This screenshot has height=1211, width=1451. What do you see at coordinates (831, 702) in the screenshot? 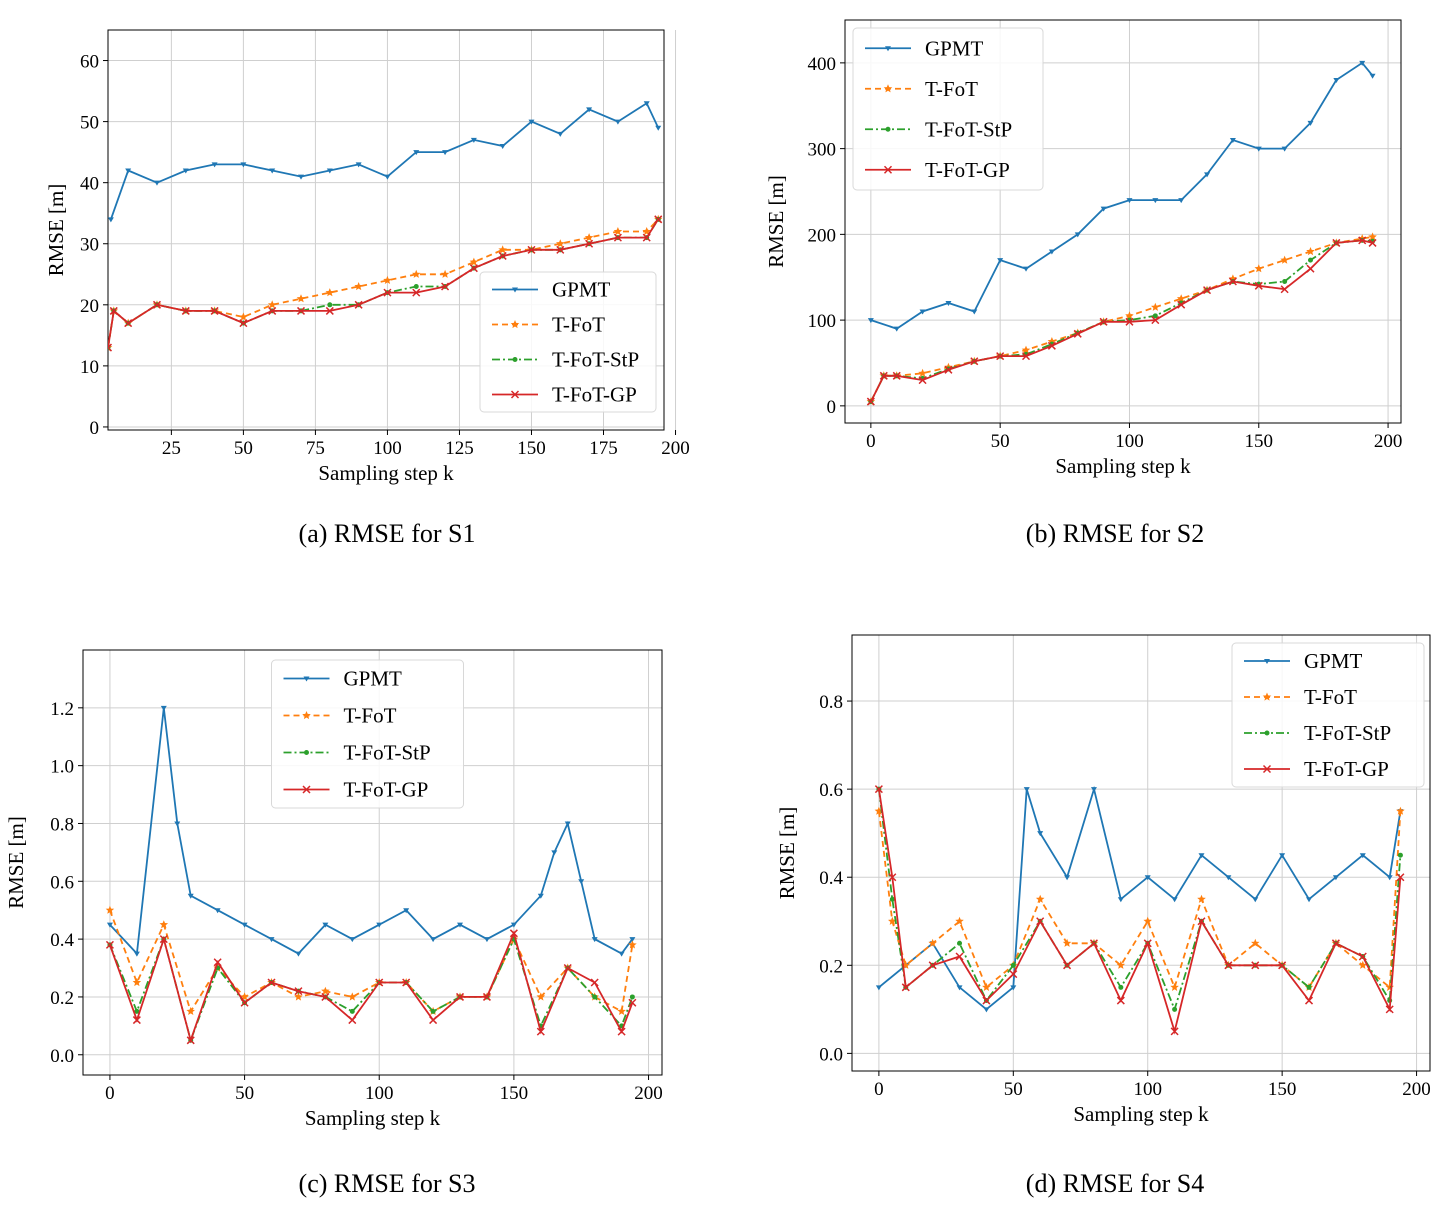
I see `y-tick-label: 0.8` at bounding box center [831, 702].